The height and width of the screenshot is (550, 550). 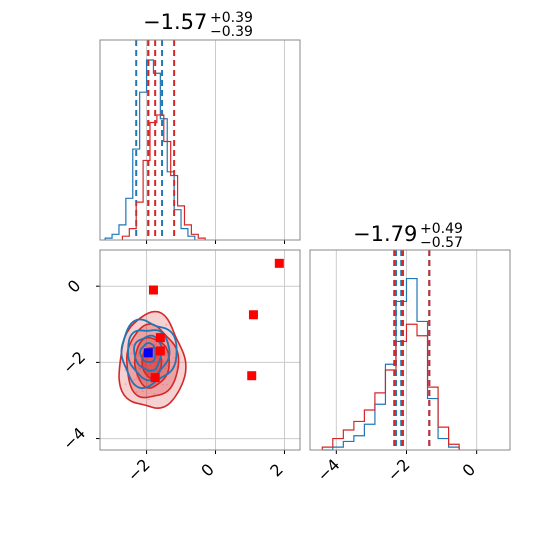 I want to click on marker-blue, so click(x=148, y=353).